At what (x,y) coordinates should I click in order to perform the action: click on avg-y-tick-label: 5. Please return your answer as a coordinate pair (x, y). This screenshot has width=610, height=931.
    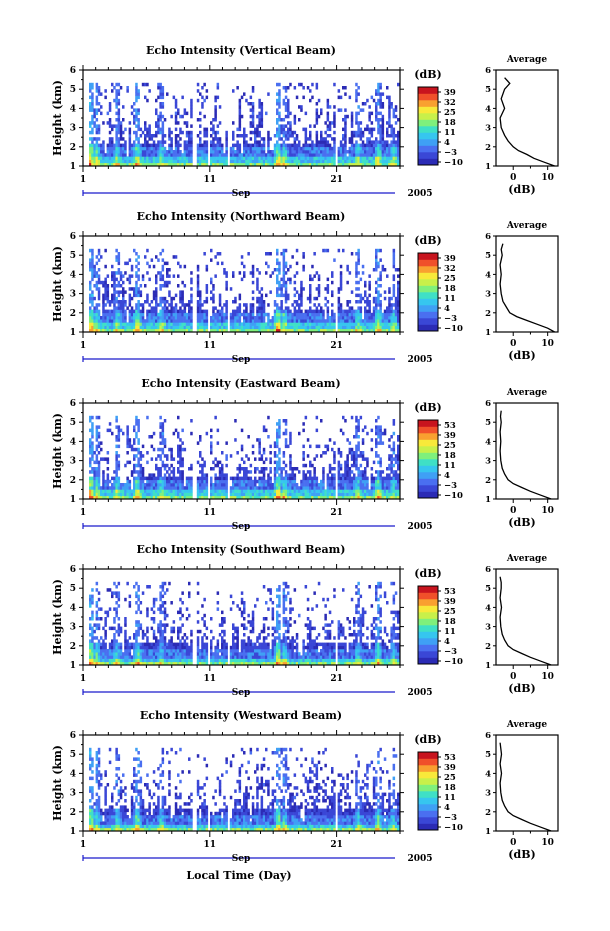
    Looking at the image, I should click on (488, 90).